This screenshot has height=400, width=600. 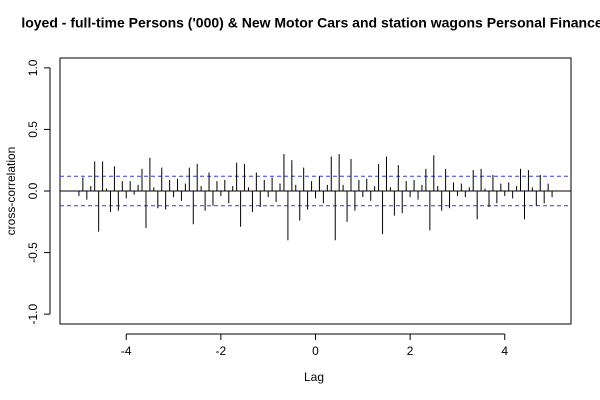 I want to click on y-tick-label: 1.0, so click(x=33, y=67).